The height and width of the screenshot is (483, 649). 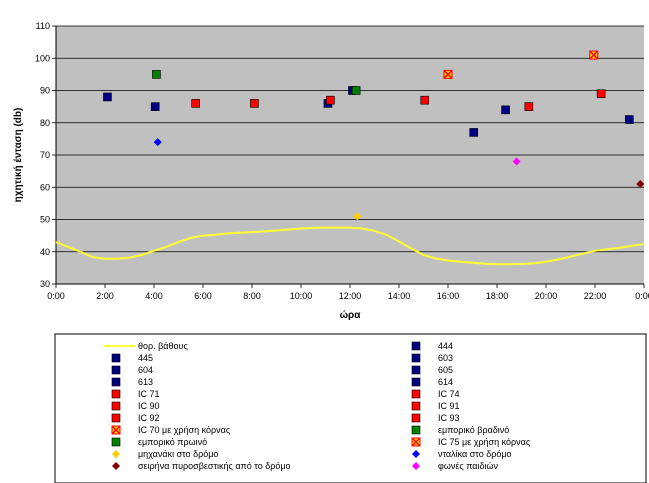 What do you see at coordinates (135, 406) in the screenshot?
I see `legend-entry: IC 90` at bounding box center [135, 406].